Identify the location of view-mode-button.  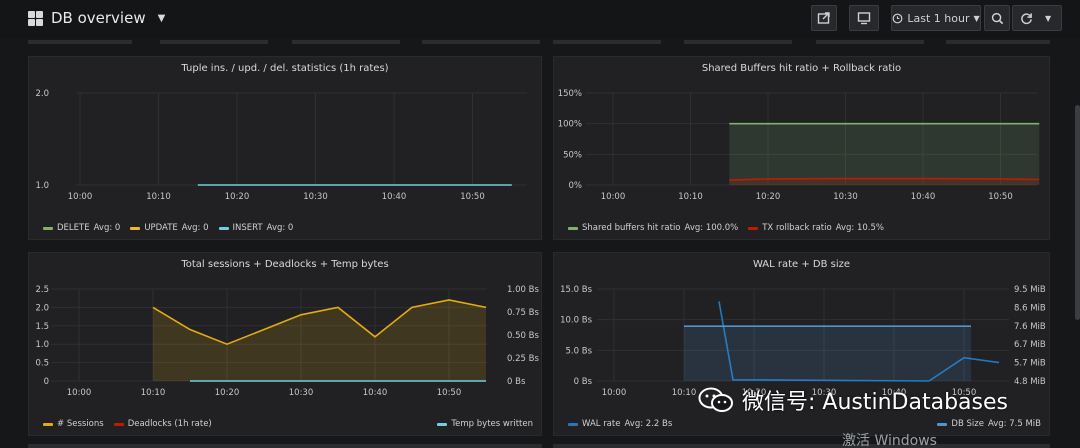
(864, 18).